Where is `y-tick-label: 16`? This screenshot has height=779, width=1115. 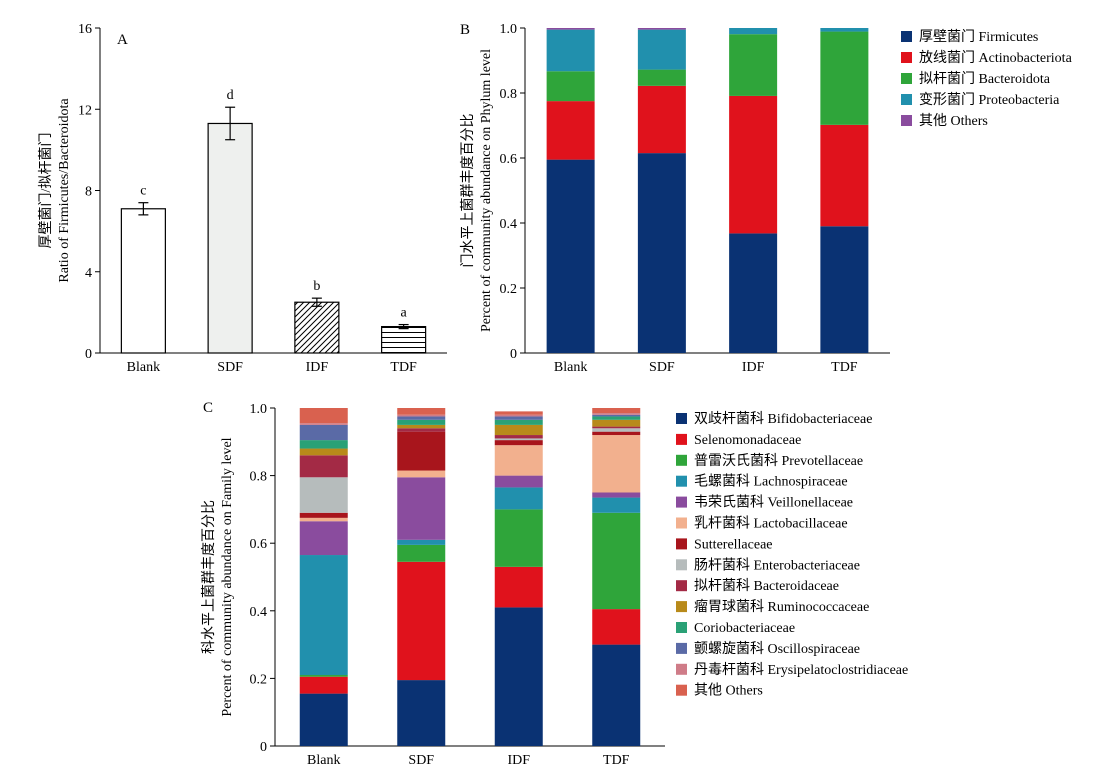 y-tick-label: 16 is located at coordinates (85, 29).